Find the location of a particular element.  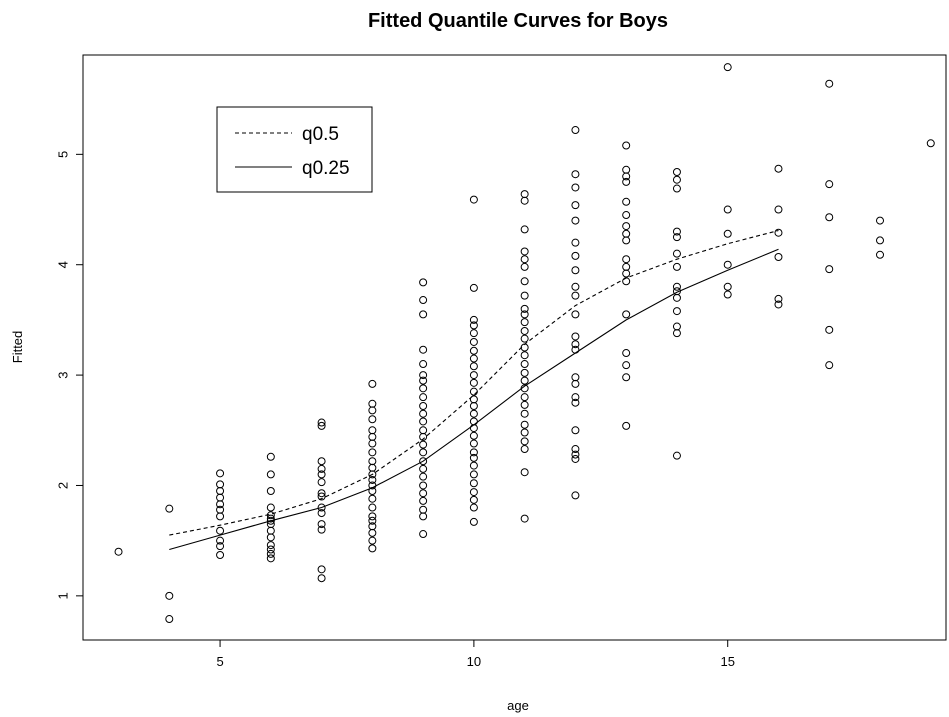

x-tick-label: 5 is located at coordinates (219, 661).